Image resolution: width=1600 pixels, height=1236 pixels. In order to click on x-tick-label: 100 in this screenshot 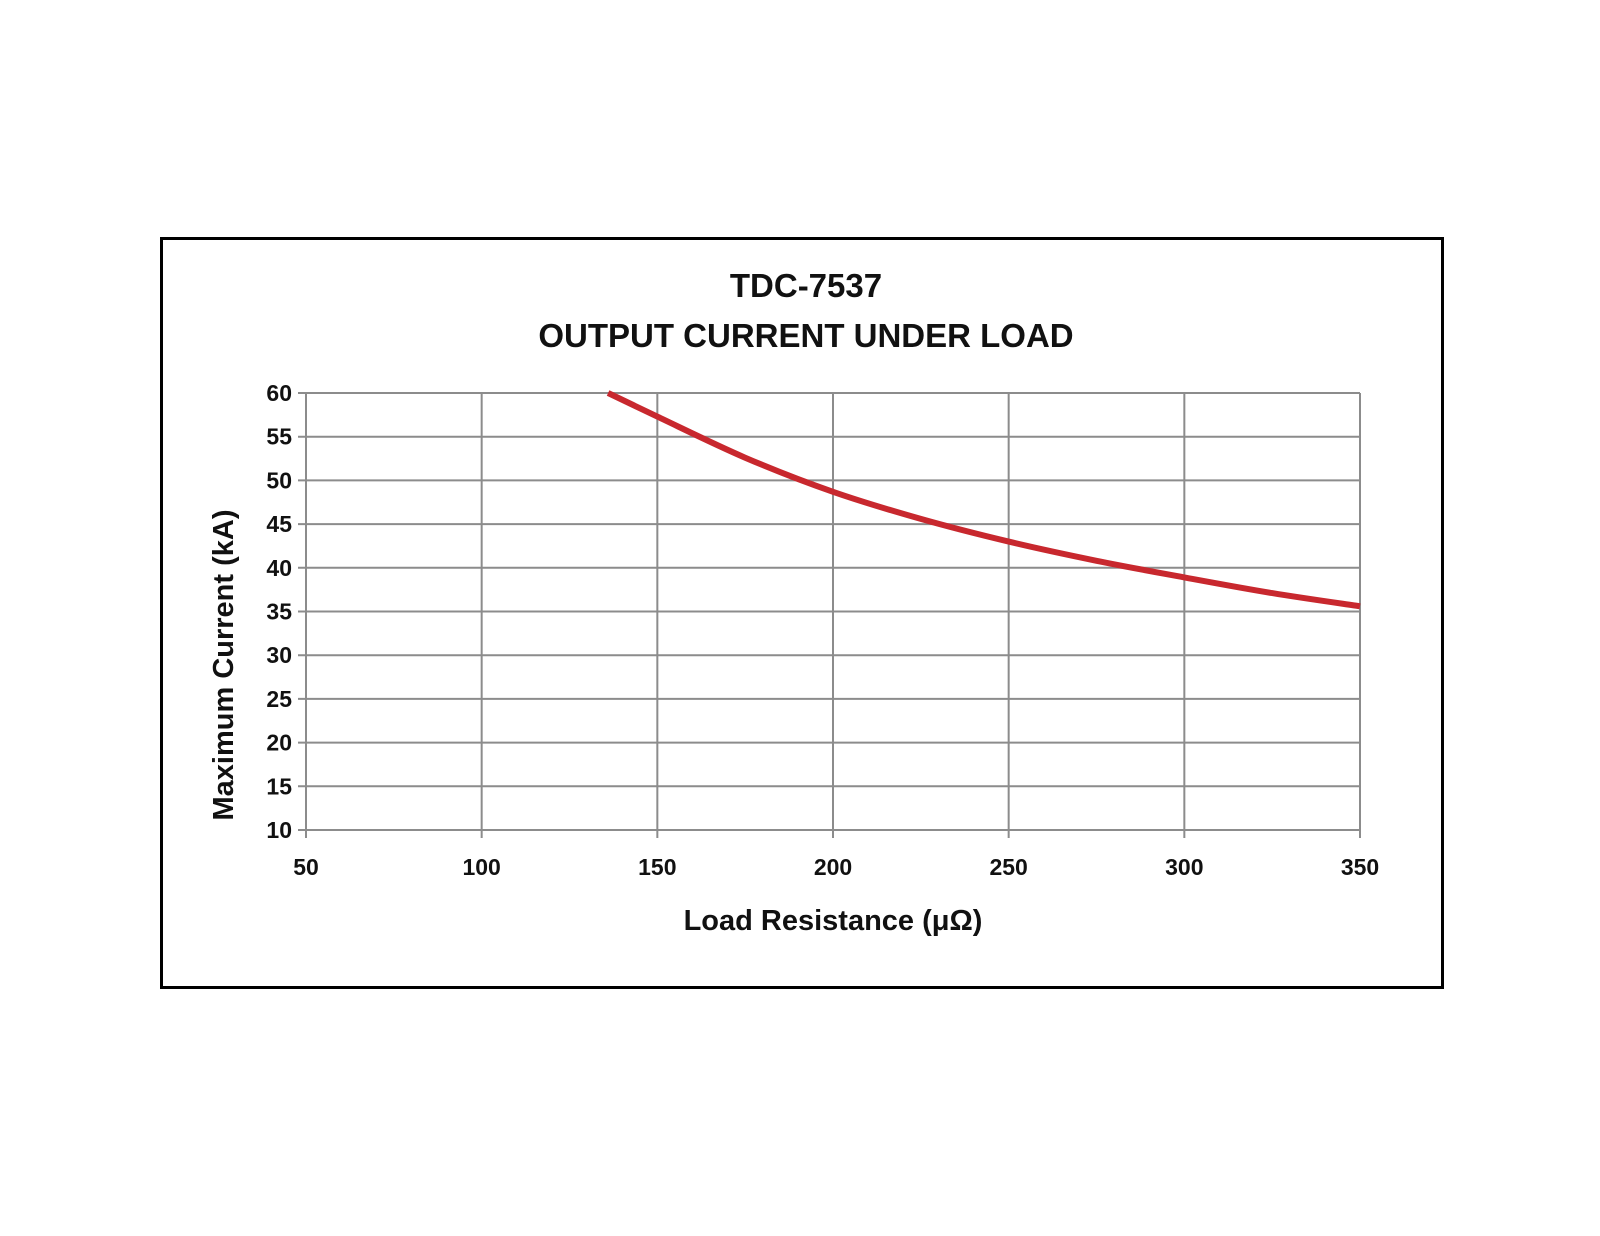, I will do `click(481, 867)`.